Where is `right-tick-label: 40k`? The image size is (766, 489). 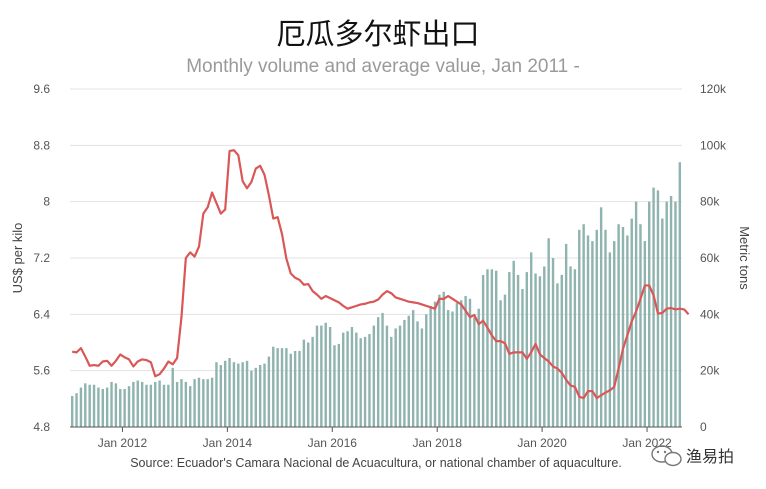 right-tick-label: 40k is located at coordinates (710, 314).